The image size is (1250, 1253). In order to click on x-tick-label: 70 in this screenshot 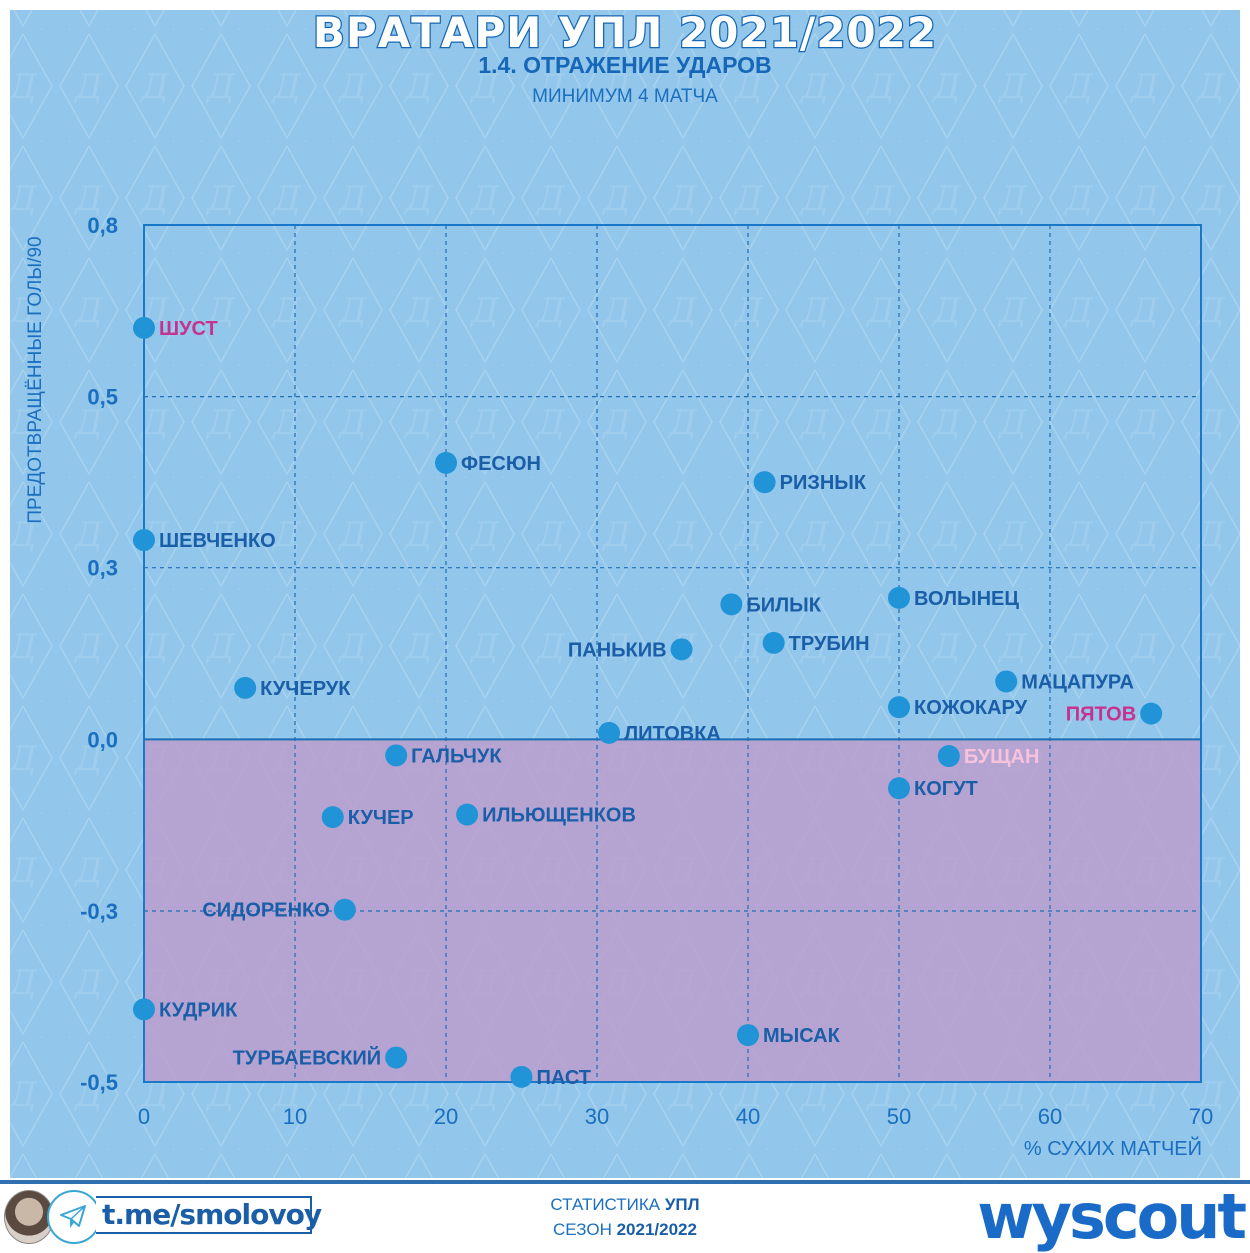, I will do `click(1201, 1116)`.